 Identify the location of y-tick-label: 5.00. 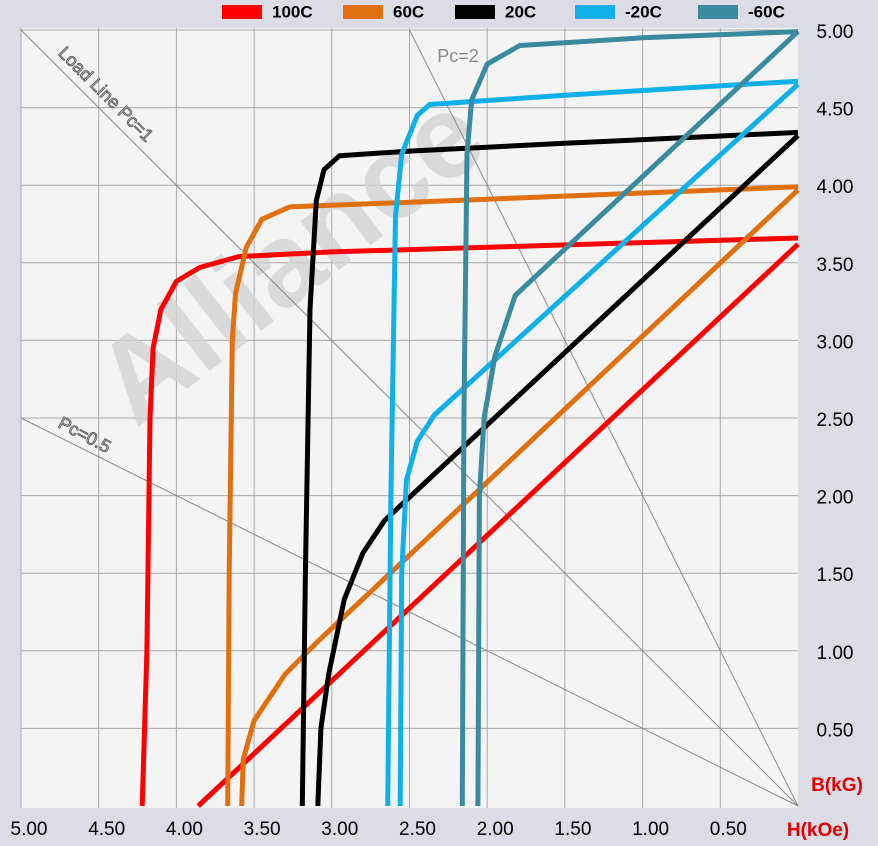
(835, 32).